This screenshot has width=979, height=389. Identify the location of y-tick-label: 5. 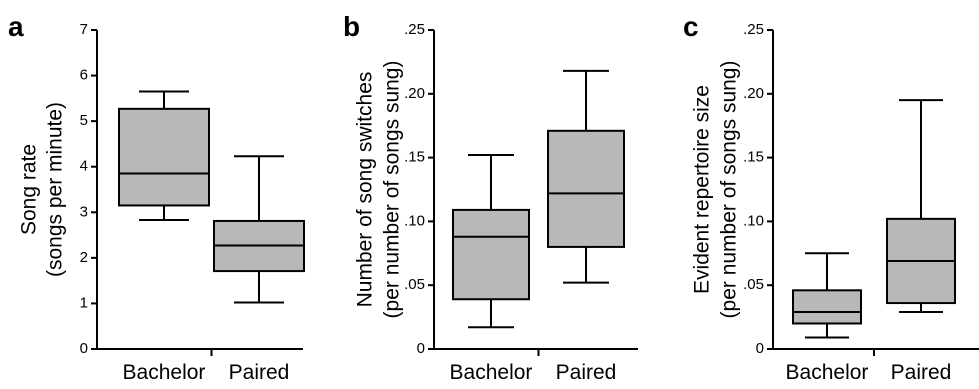
(84, 120).